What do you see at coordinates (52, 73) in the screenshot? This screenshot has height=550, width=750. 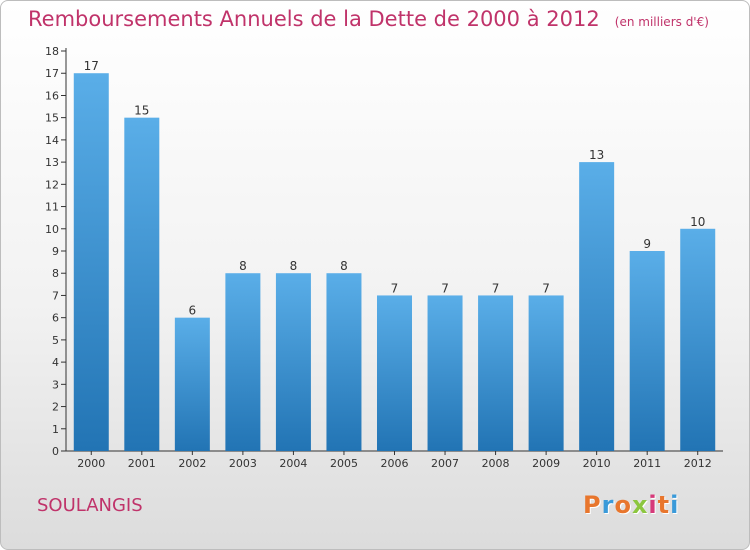 I see `y-tick-label: 17` at bounding box center [52, 73].